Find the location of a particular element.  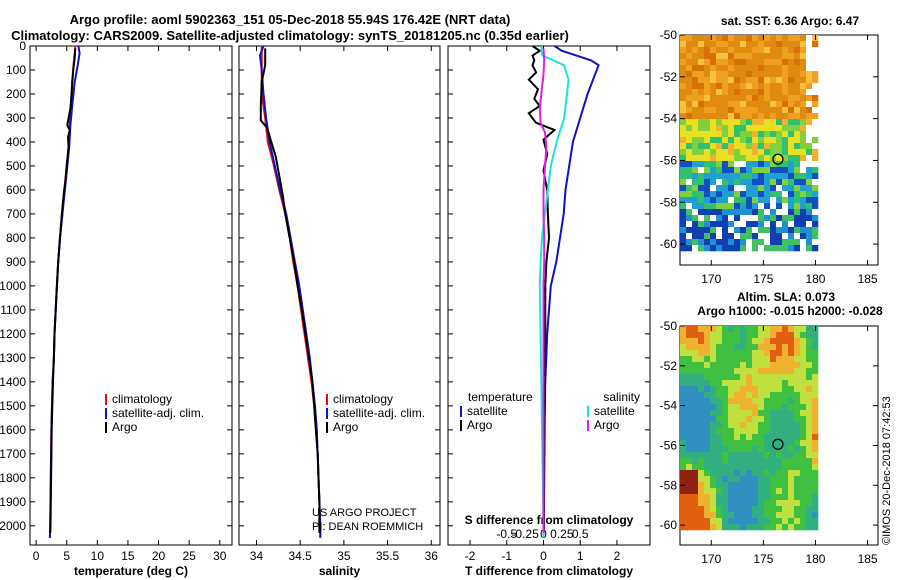

sst_map-xtick-label: 180 is located at coordinates (815, 279).